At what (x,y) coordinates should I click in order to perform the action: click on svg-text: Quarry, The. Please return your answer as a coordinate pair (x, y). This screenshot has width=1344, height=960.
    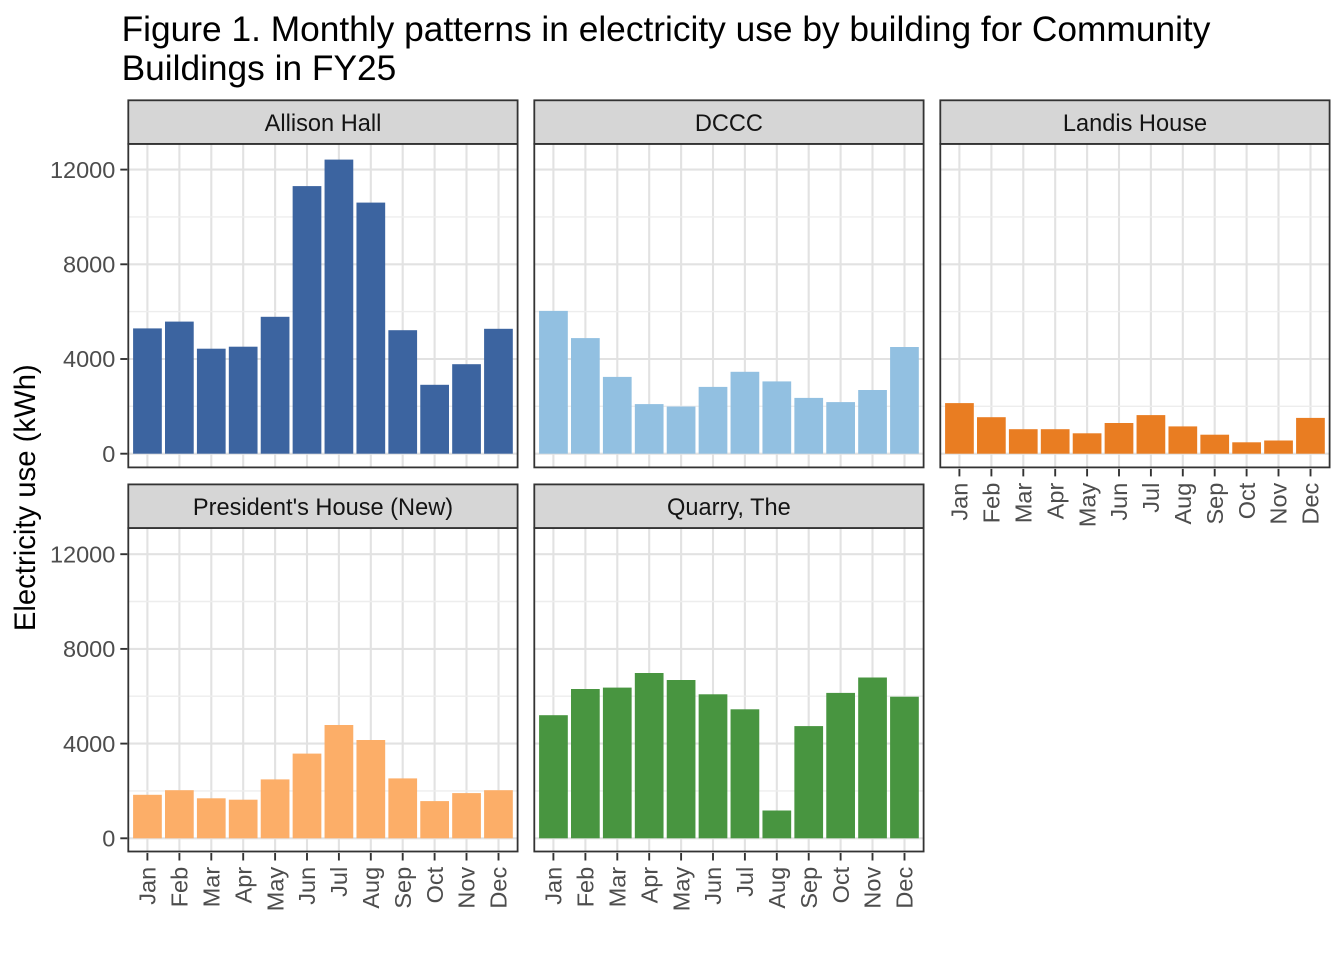
    Looking at the image, I should click on (729, 508).